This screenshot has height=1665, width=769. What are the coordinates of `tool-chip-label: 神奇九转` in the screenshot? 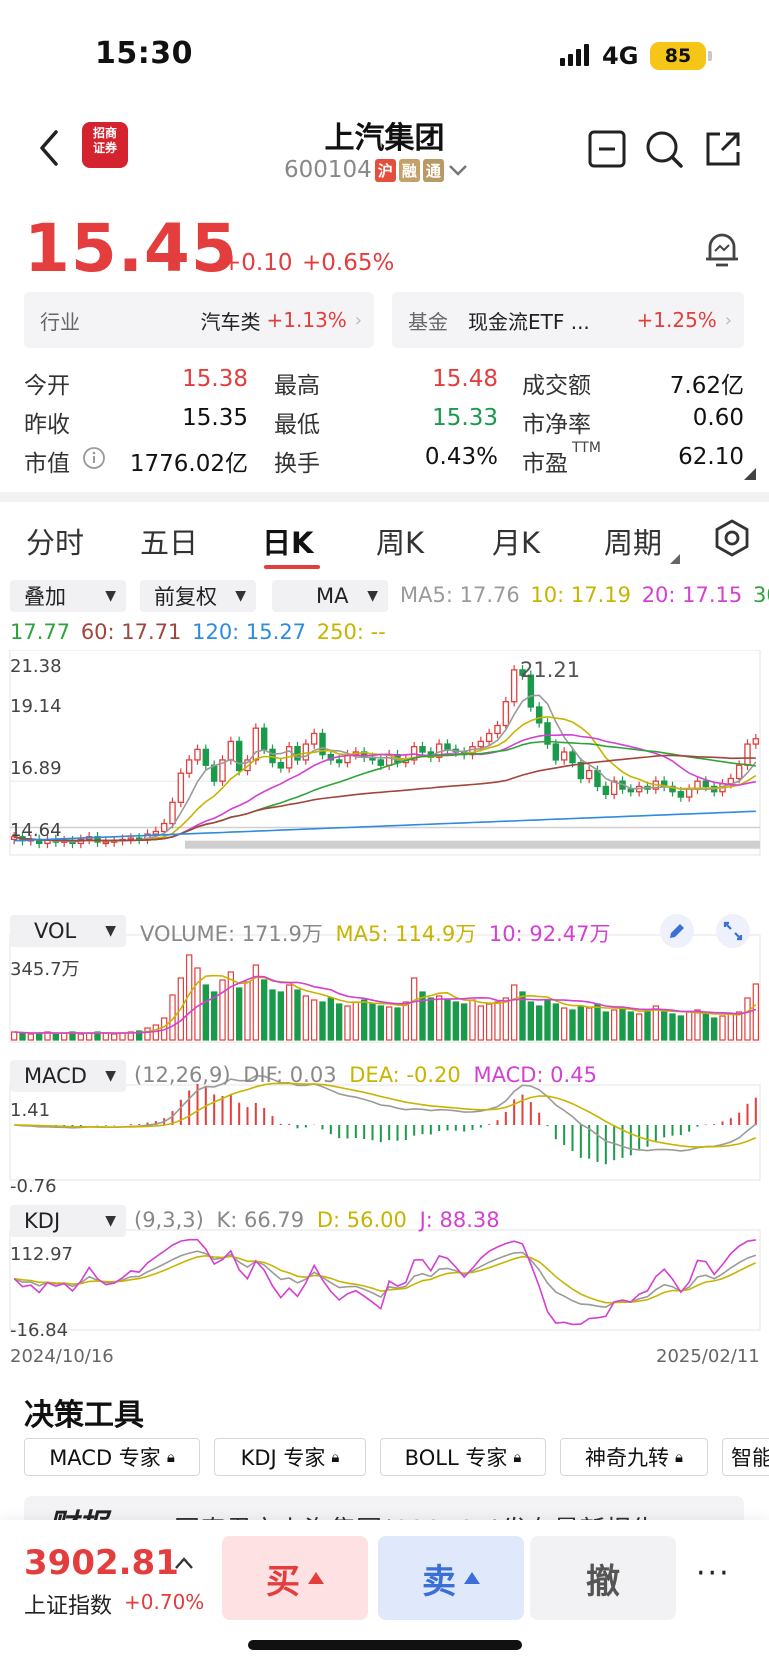 It's located at (627, 1458).